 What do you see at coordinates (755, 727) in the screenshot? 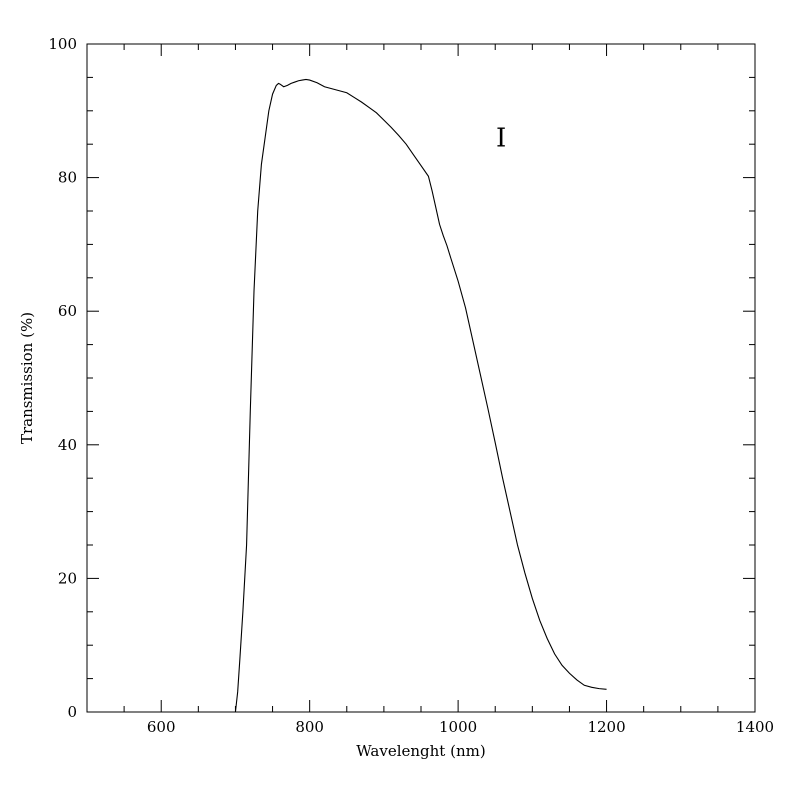
I see `x-tick-label: 1400` at bounding box center [755, 727].